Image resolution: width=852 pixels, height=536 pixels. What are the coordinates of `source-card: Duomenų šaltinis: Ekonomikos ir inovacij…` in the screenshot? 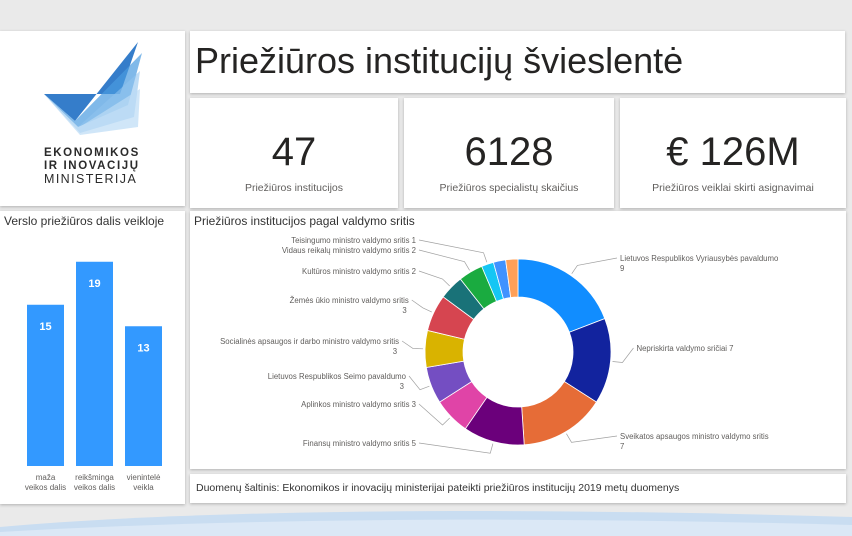 It's located at (518, 488).